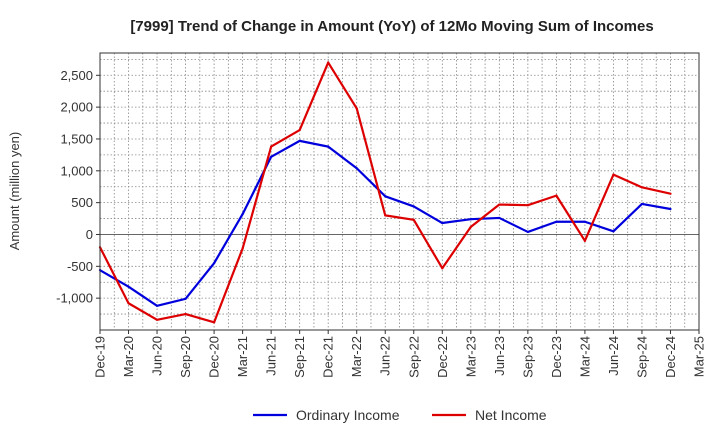 The width and height of the screenshot is (720, 440). I want to click on y-tick-label: 0, so click(89, 234).